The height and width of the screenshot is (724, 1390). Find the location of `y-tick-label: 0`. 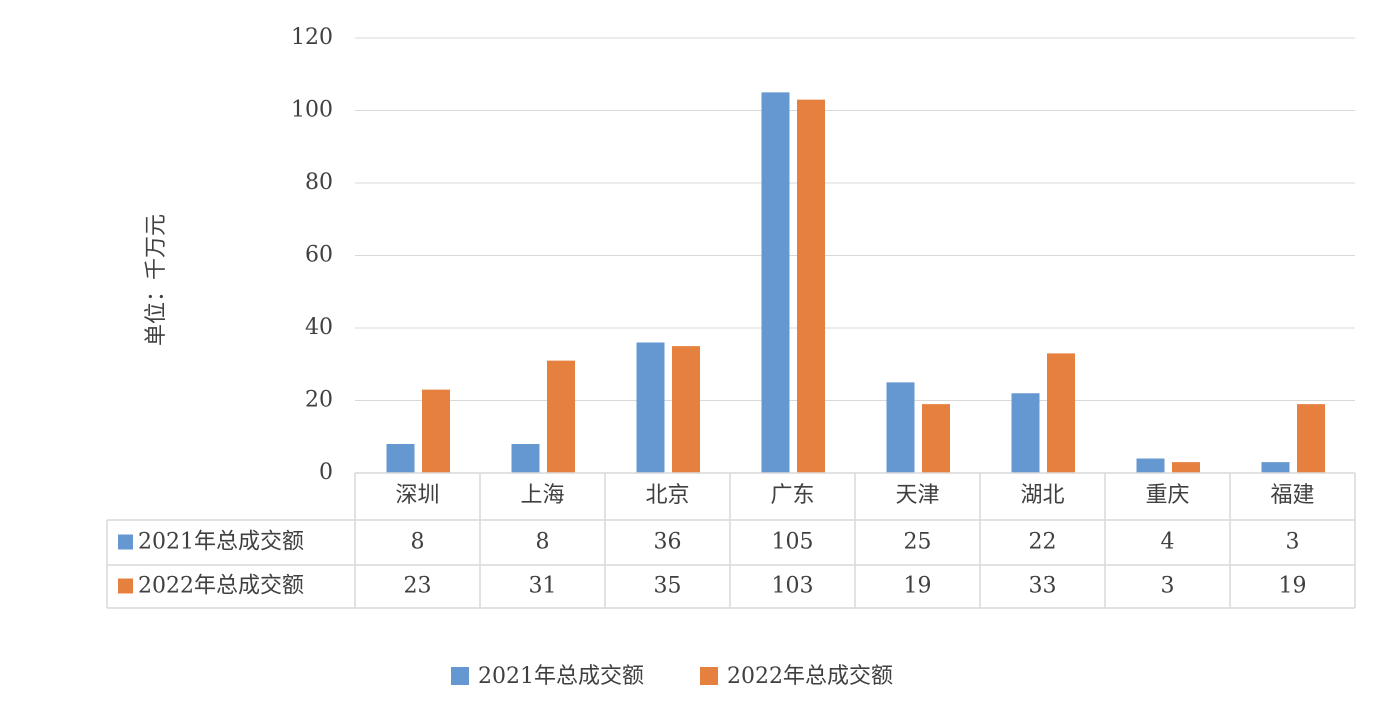

y-tick-label: 0 is located at coordinates (326, 472).